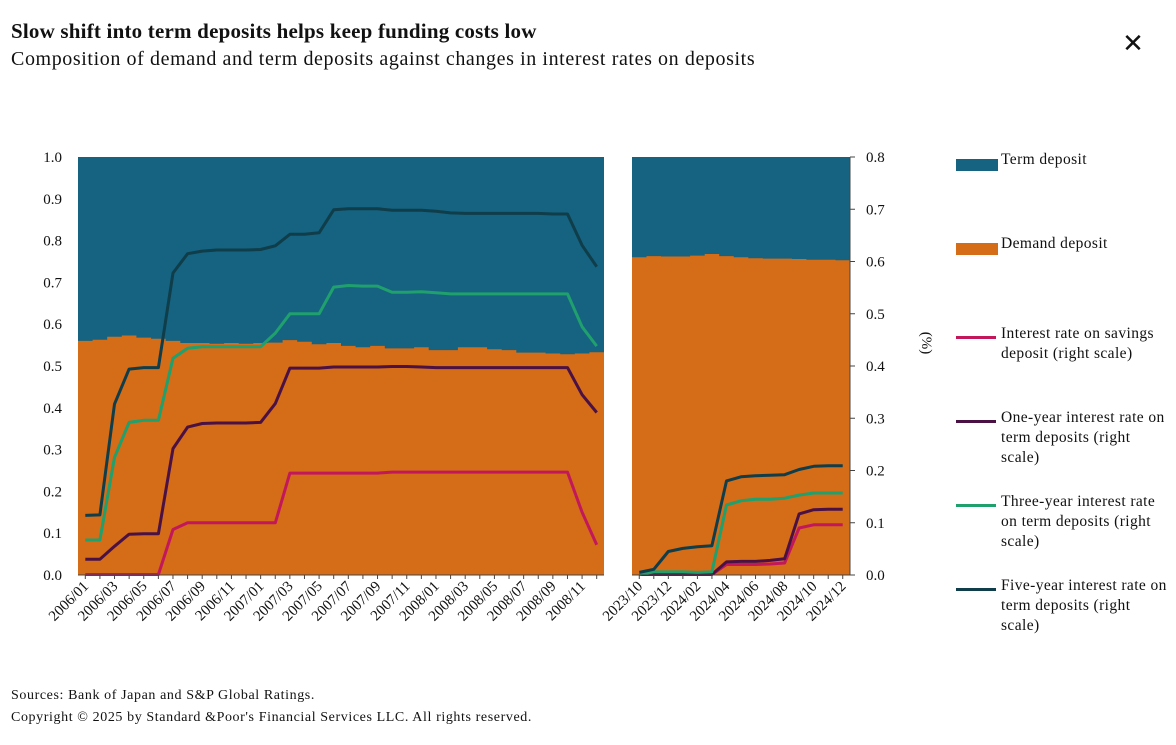 The height and width of the screenshot is (745, 1176). What do you see at coordinates (52, 200) in the screenshot?
I see `left-tick-label: 0.9` at bounding box center [52, 200].